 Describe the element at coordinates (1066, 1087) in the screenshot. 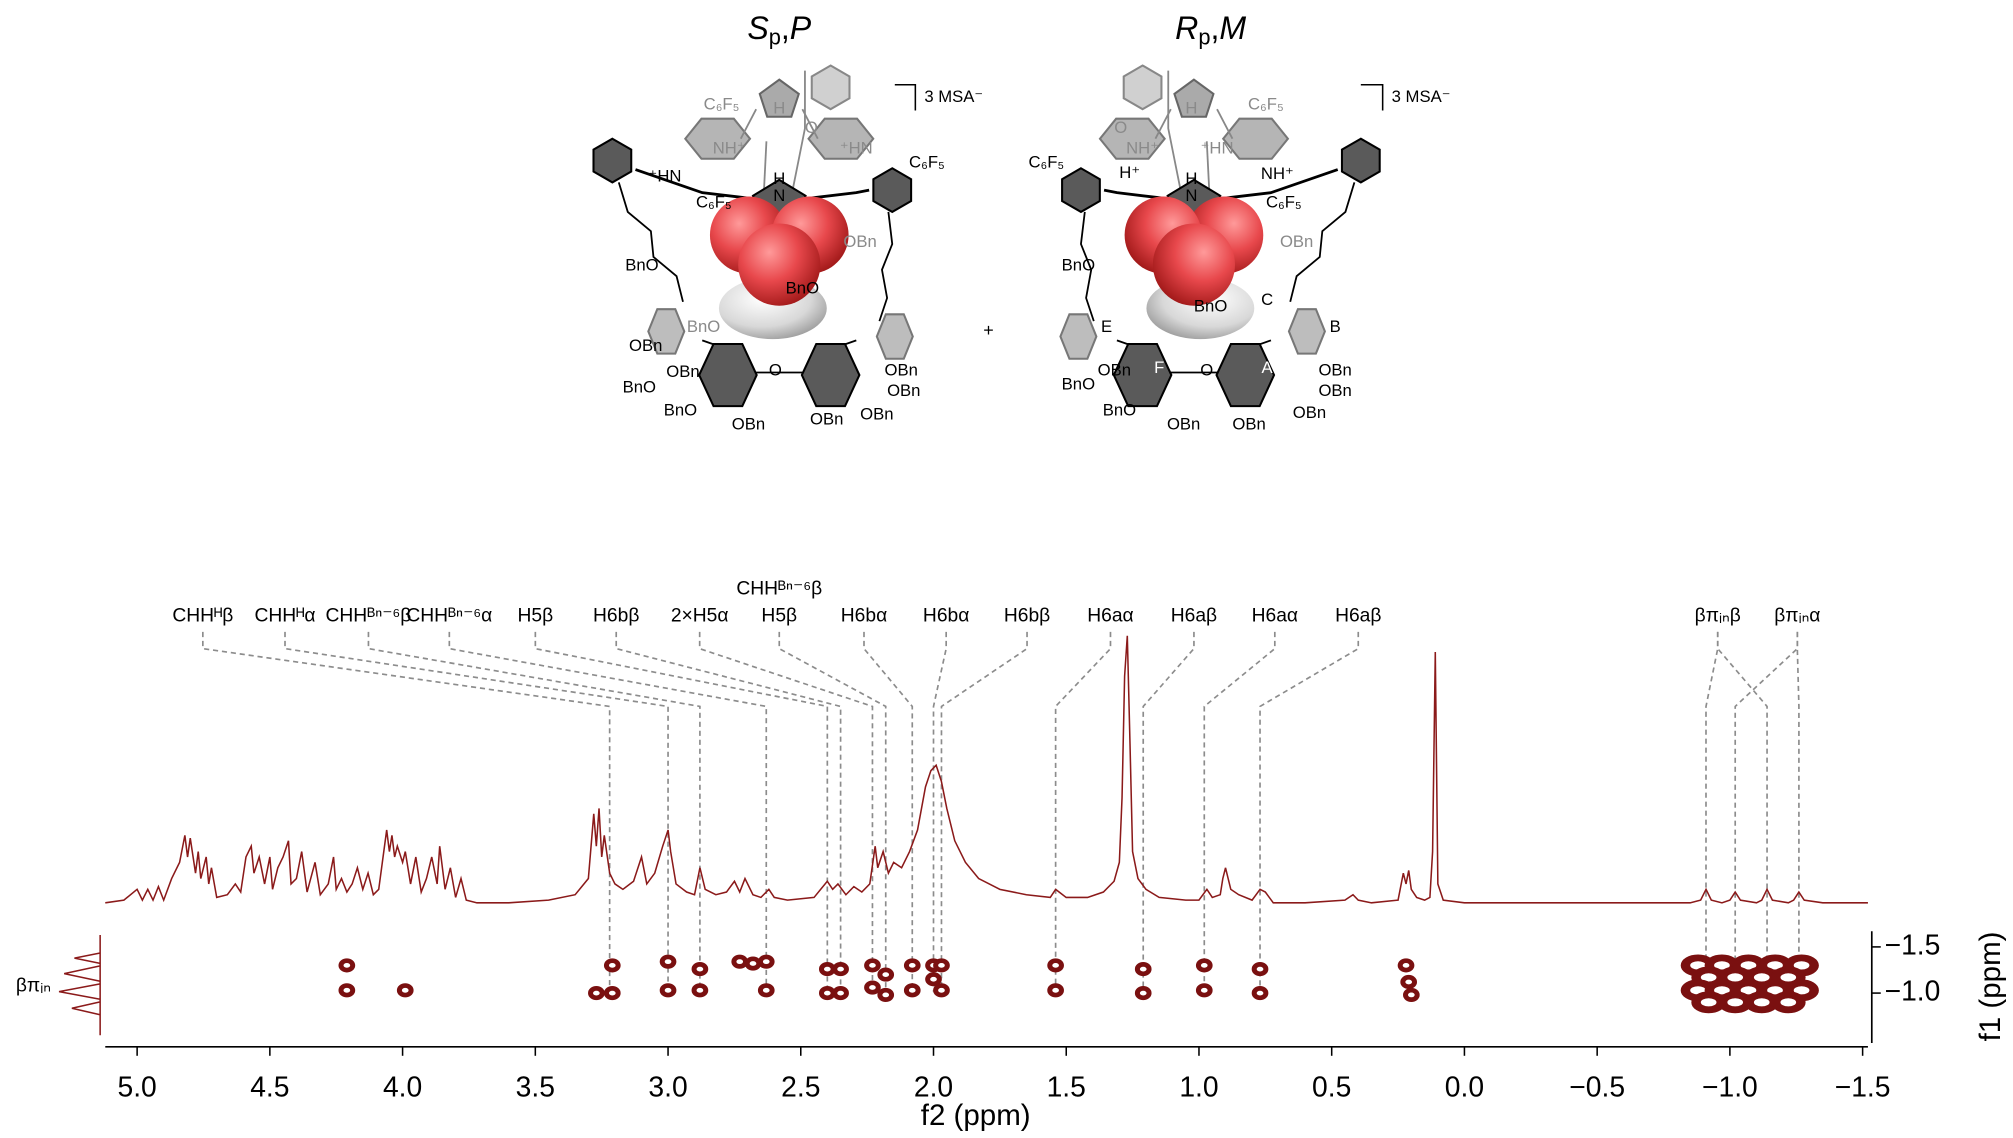

I see `x-tick-label: 1.5` at that location.